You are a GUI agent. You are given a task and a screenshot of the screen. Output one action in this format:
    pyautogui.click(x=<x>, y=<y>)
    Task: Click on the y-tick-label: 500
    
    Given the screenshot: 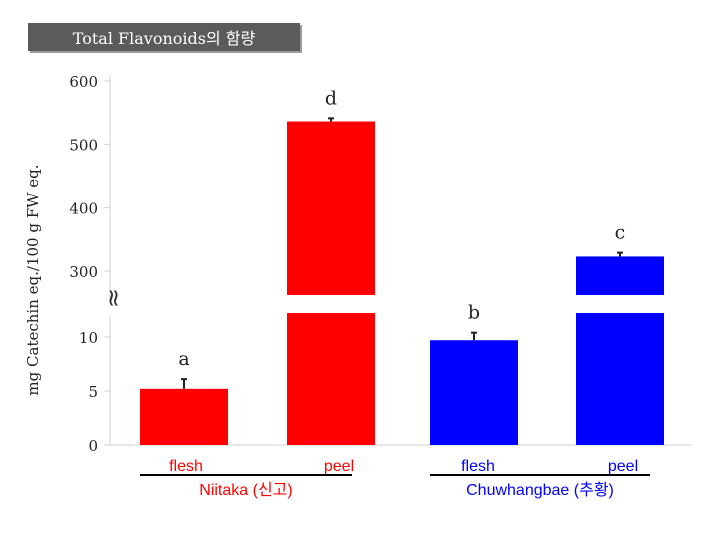 What is the action you would take?
    pyautogui.click(x=83, y=145)
    